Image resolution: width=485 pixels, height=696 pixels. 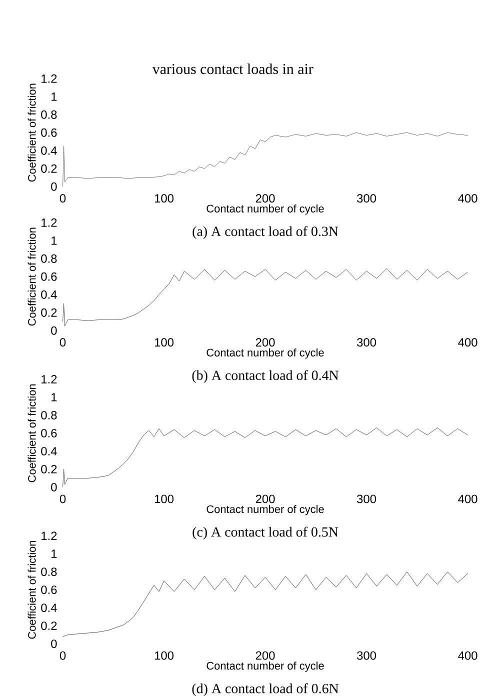 I want to click on chart-title: various contact loads in air, so click(x=233, y=69).